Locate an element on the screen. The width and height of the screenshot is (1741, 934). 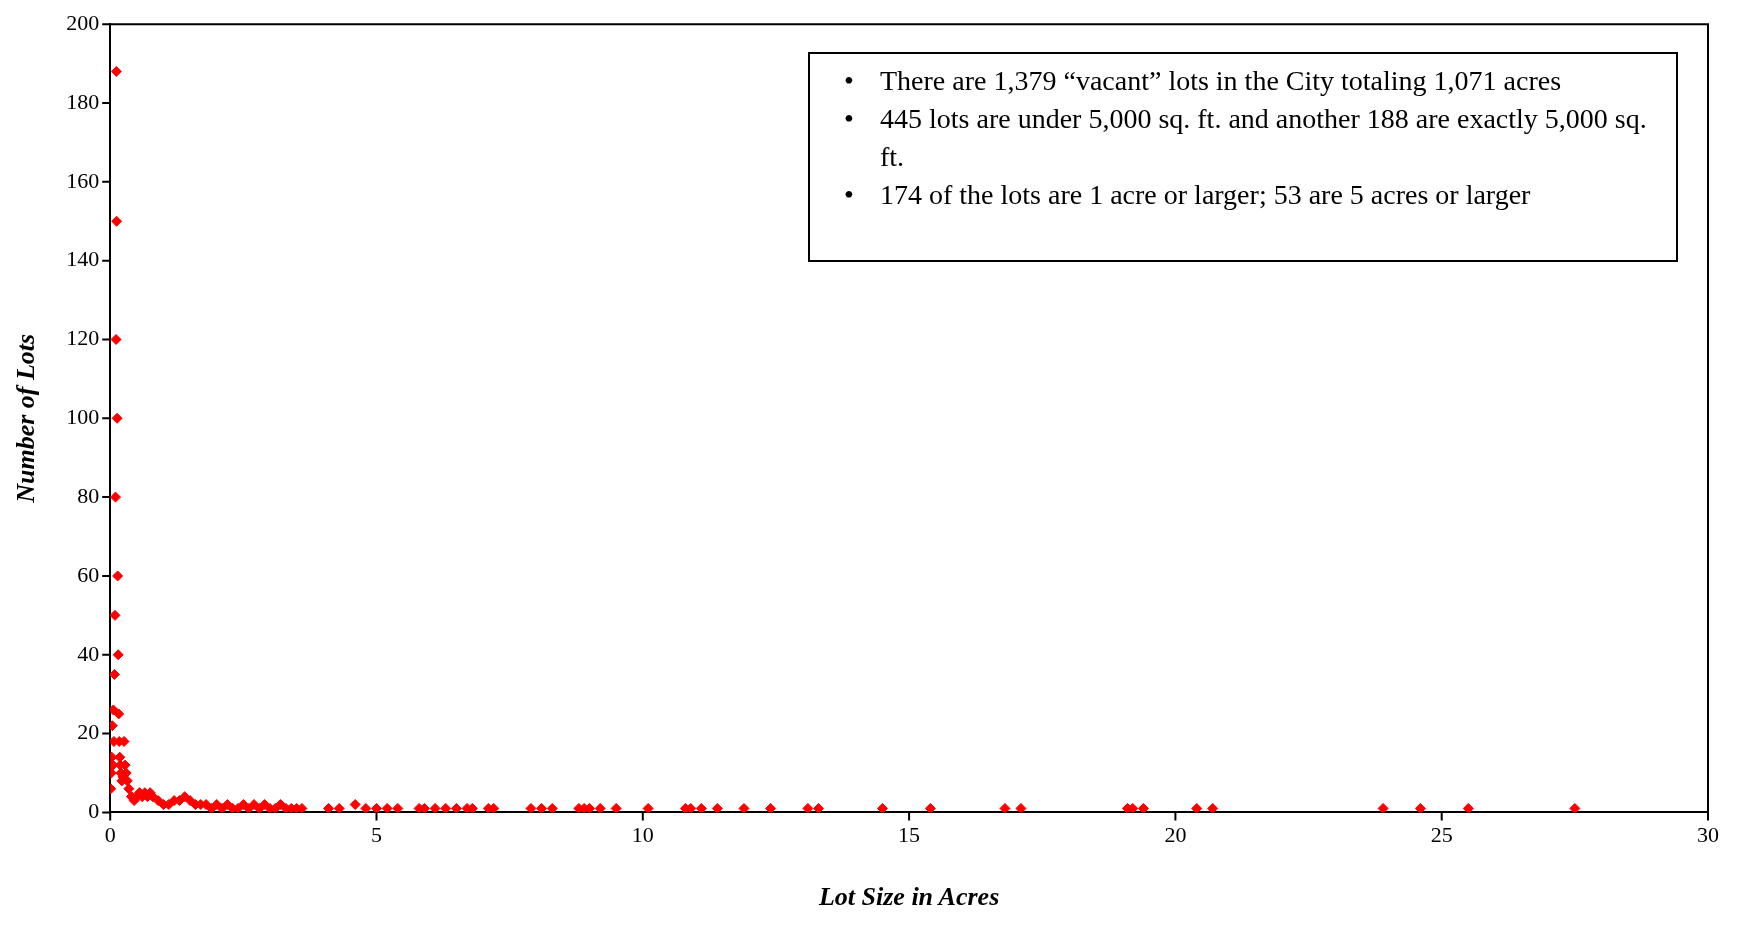
y-axis-title: Number of Lots is located at coordinates (26, 418).